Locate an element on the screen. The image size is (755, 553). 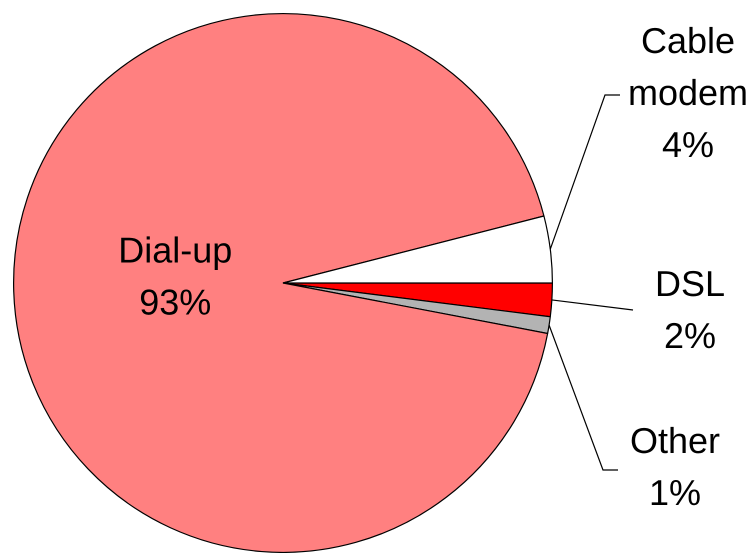
slice-label: Other is located at coordinates (675, 440).